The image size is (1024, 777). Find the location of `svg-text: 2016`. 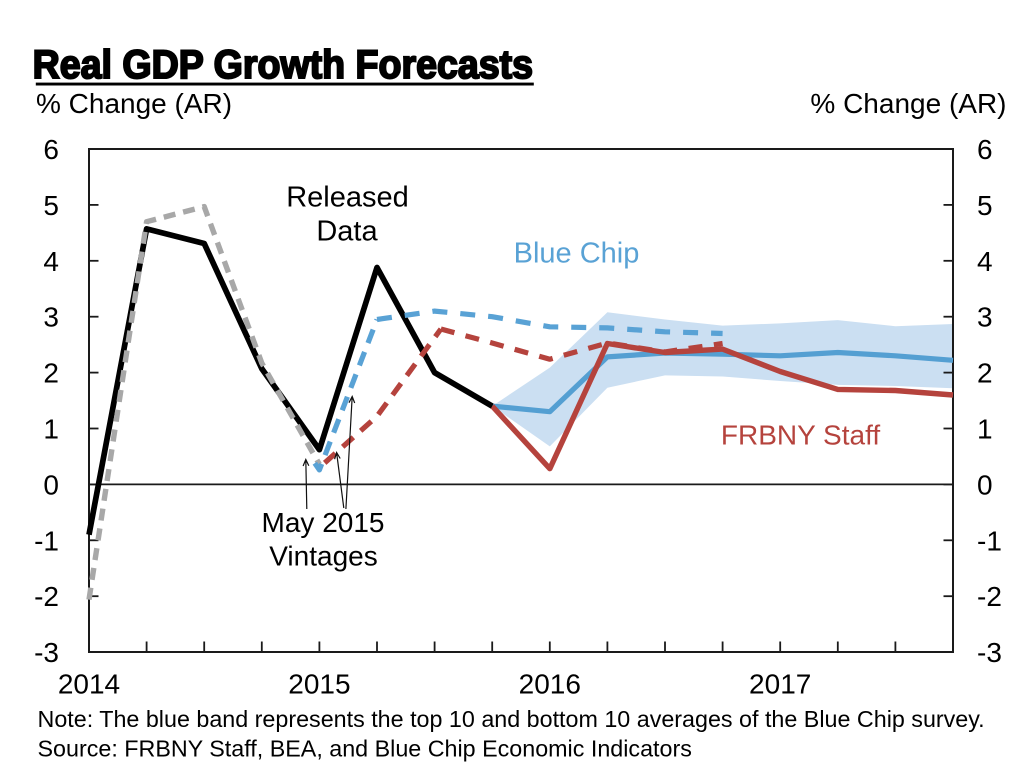

svg-text: 2016 is located at coordinates (550, 684).